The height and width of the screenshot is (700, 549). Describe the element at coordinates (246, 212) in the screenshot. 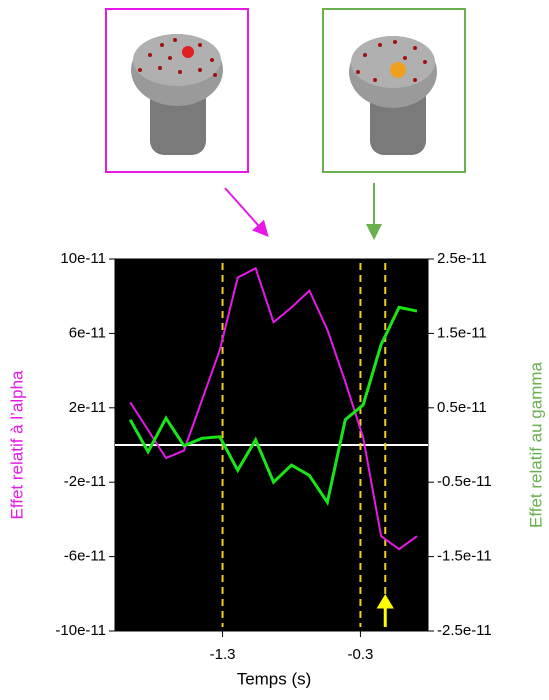

I see `alpha-arrow` at that location.